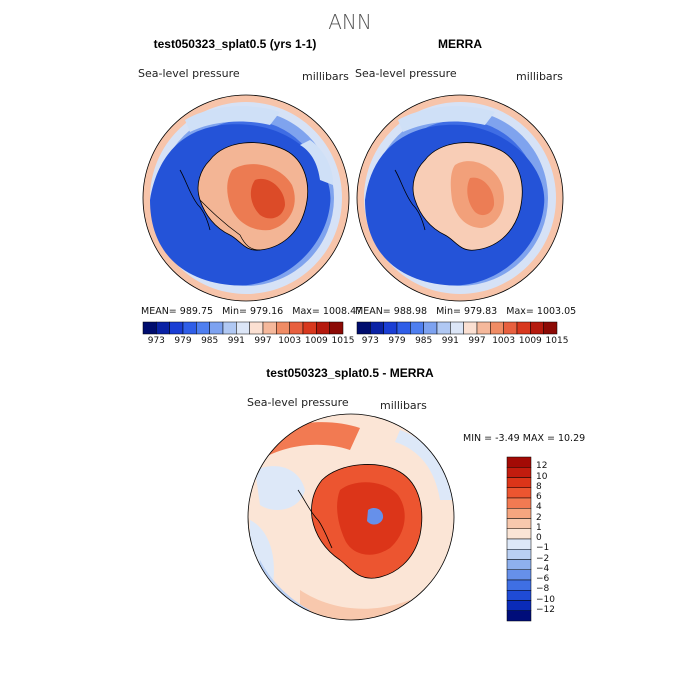 The height and width of the screenshot is (700, 700). What do you see at coordinates (156, 341) in the screenshot?
I see `colorbar-1-tick-label: 973` at bounding box center [156, 341].